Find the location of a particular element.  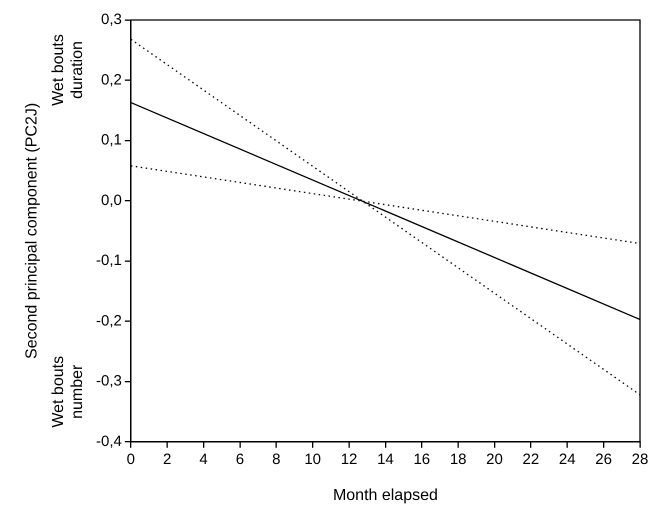

x-tick-label: 8 is located at coordinates (276, 459).